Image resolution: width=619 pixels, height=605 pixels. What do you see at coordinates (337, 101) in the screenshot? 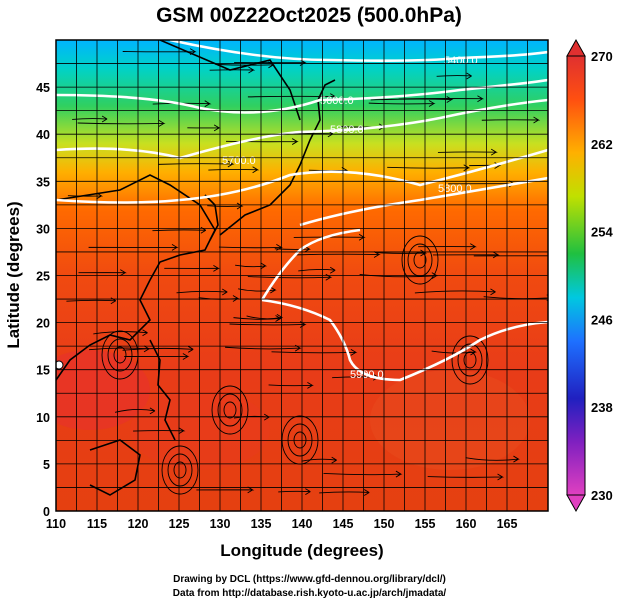
I see `contour-label: 5600.0` at bounding box center [337, 101].